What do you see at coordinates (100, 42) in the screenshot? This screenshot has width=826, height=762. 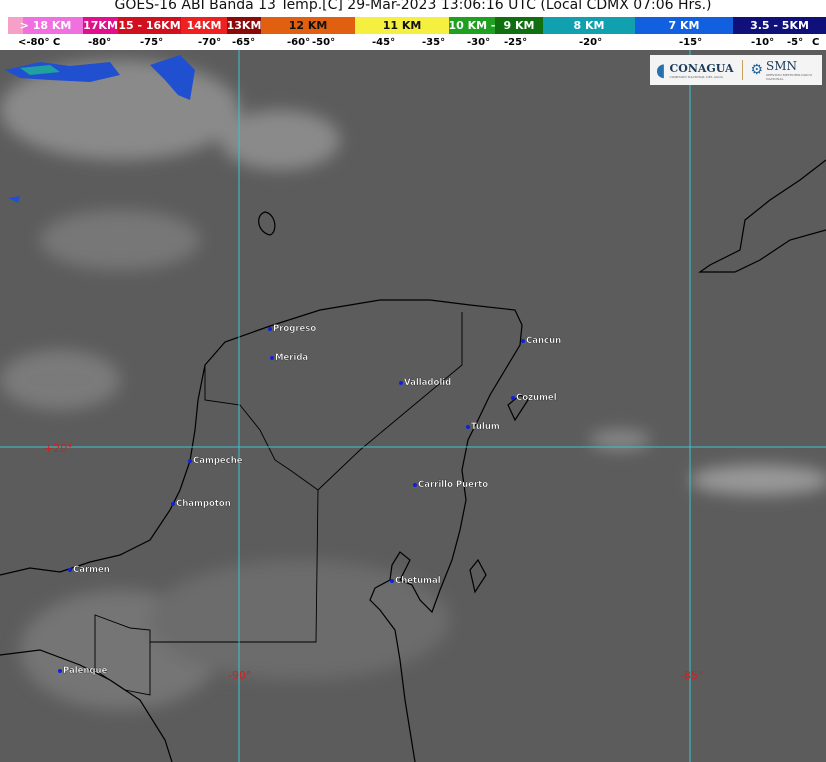 I see `temp-label: -80°` at bounding box center [100, 42].